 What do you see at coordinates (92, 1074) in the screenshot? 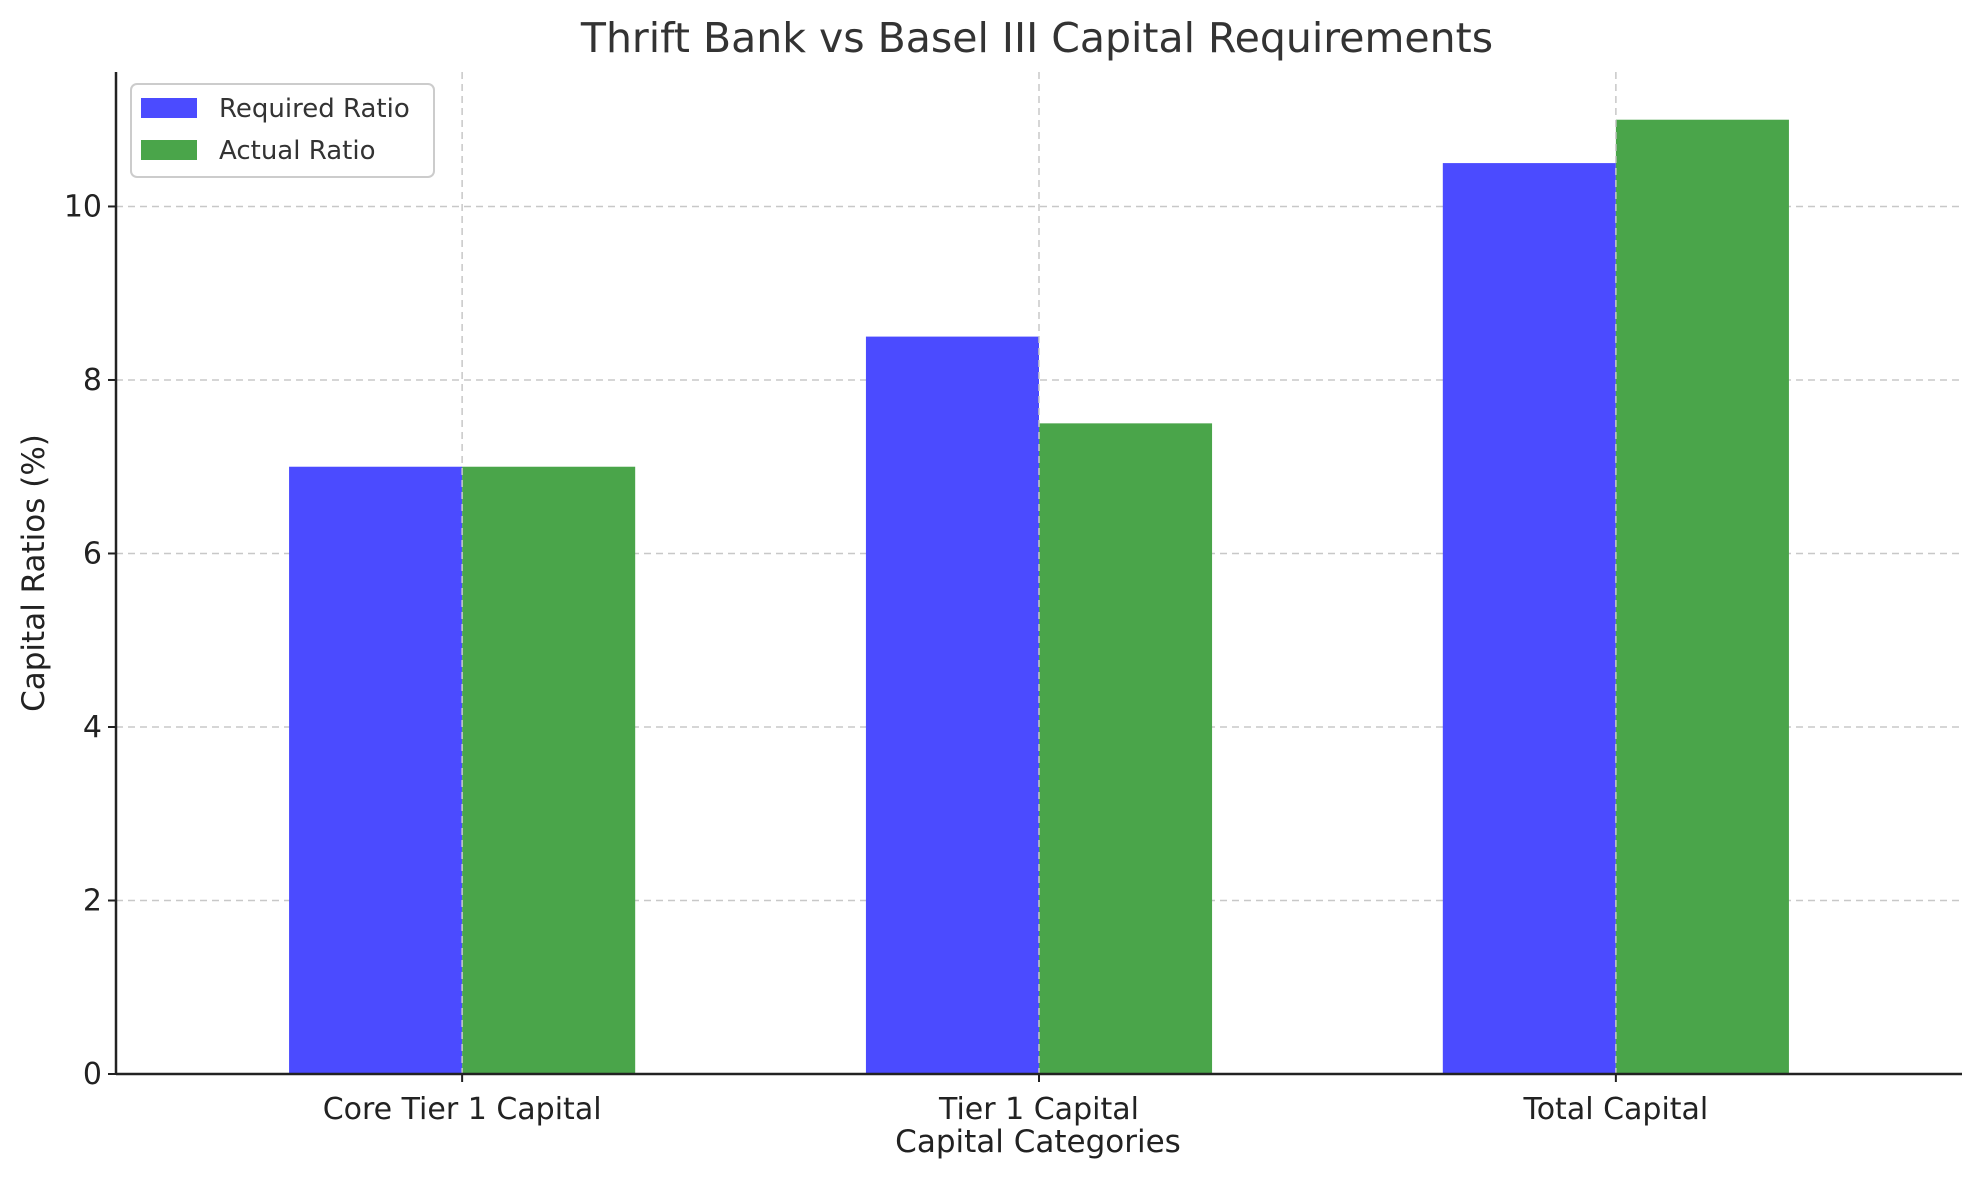
I see `y-tick-label: 0` at bounding box center [92, 1074].